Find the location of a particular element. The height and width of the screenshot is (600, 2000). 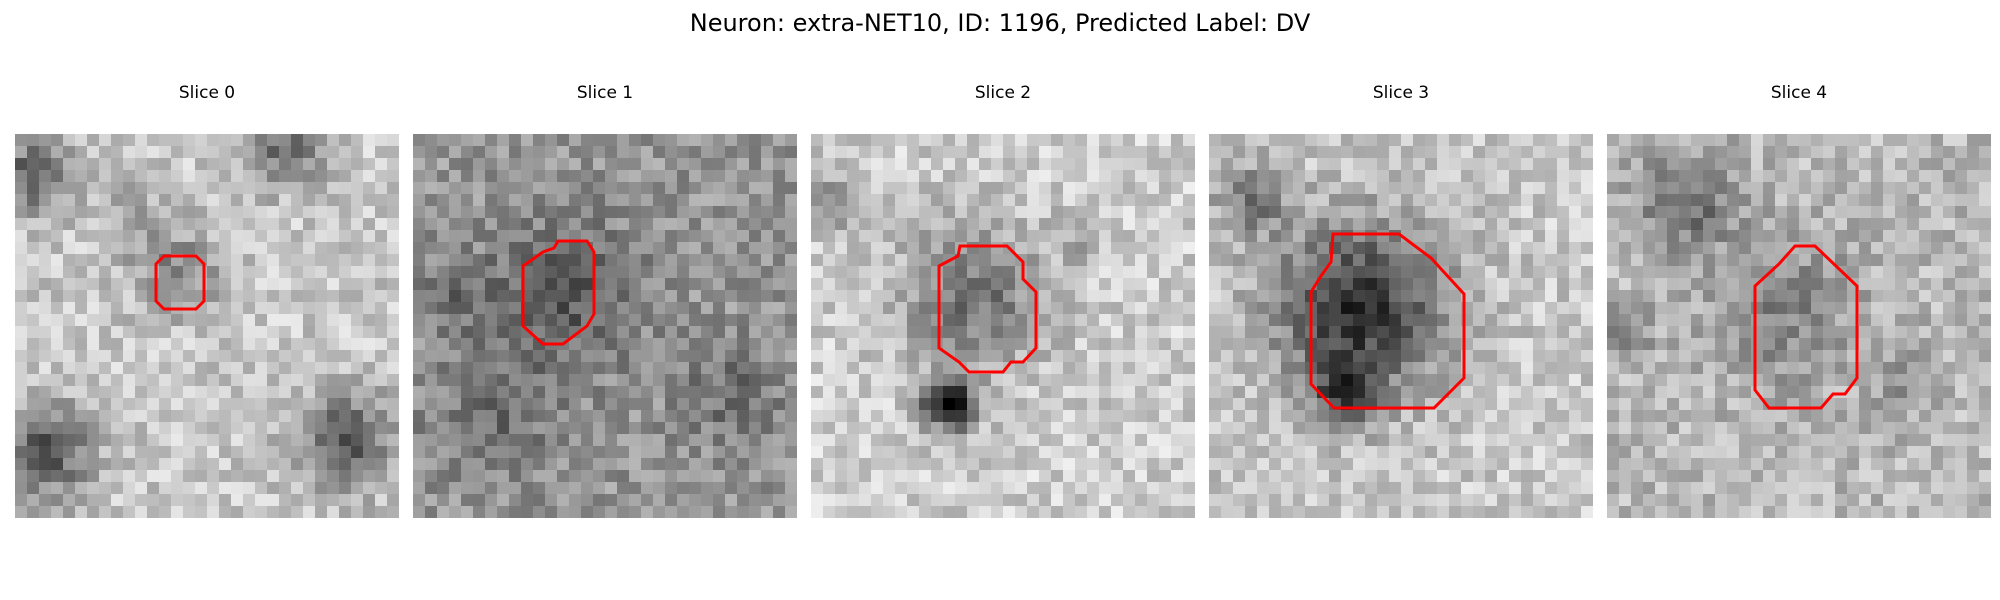

slice-title-2: Slice 2 is located at coordinates (1003, 93).